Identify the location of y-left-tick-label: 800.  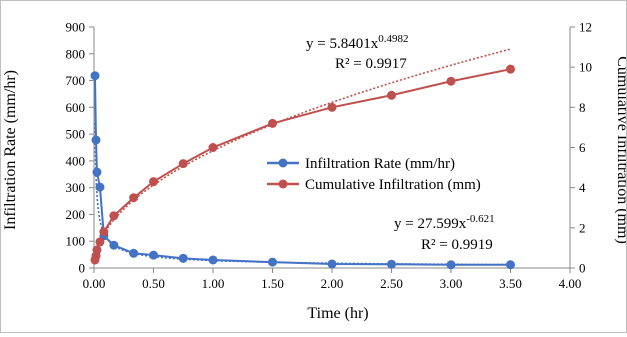
(76, 53).